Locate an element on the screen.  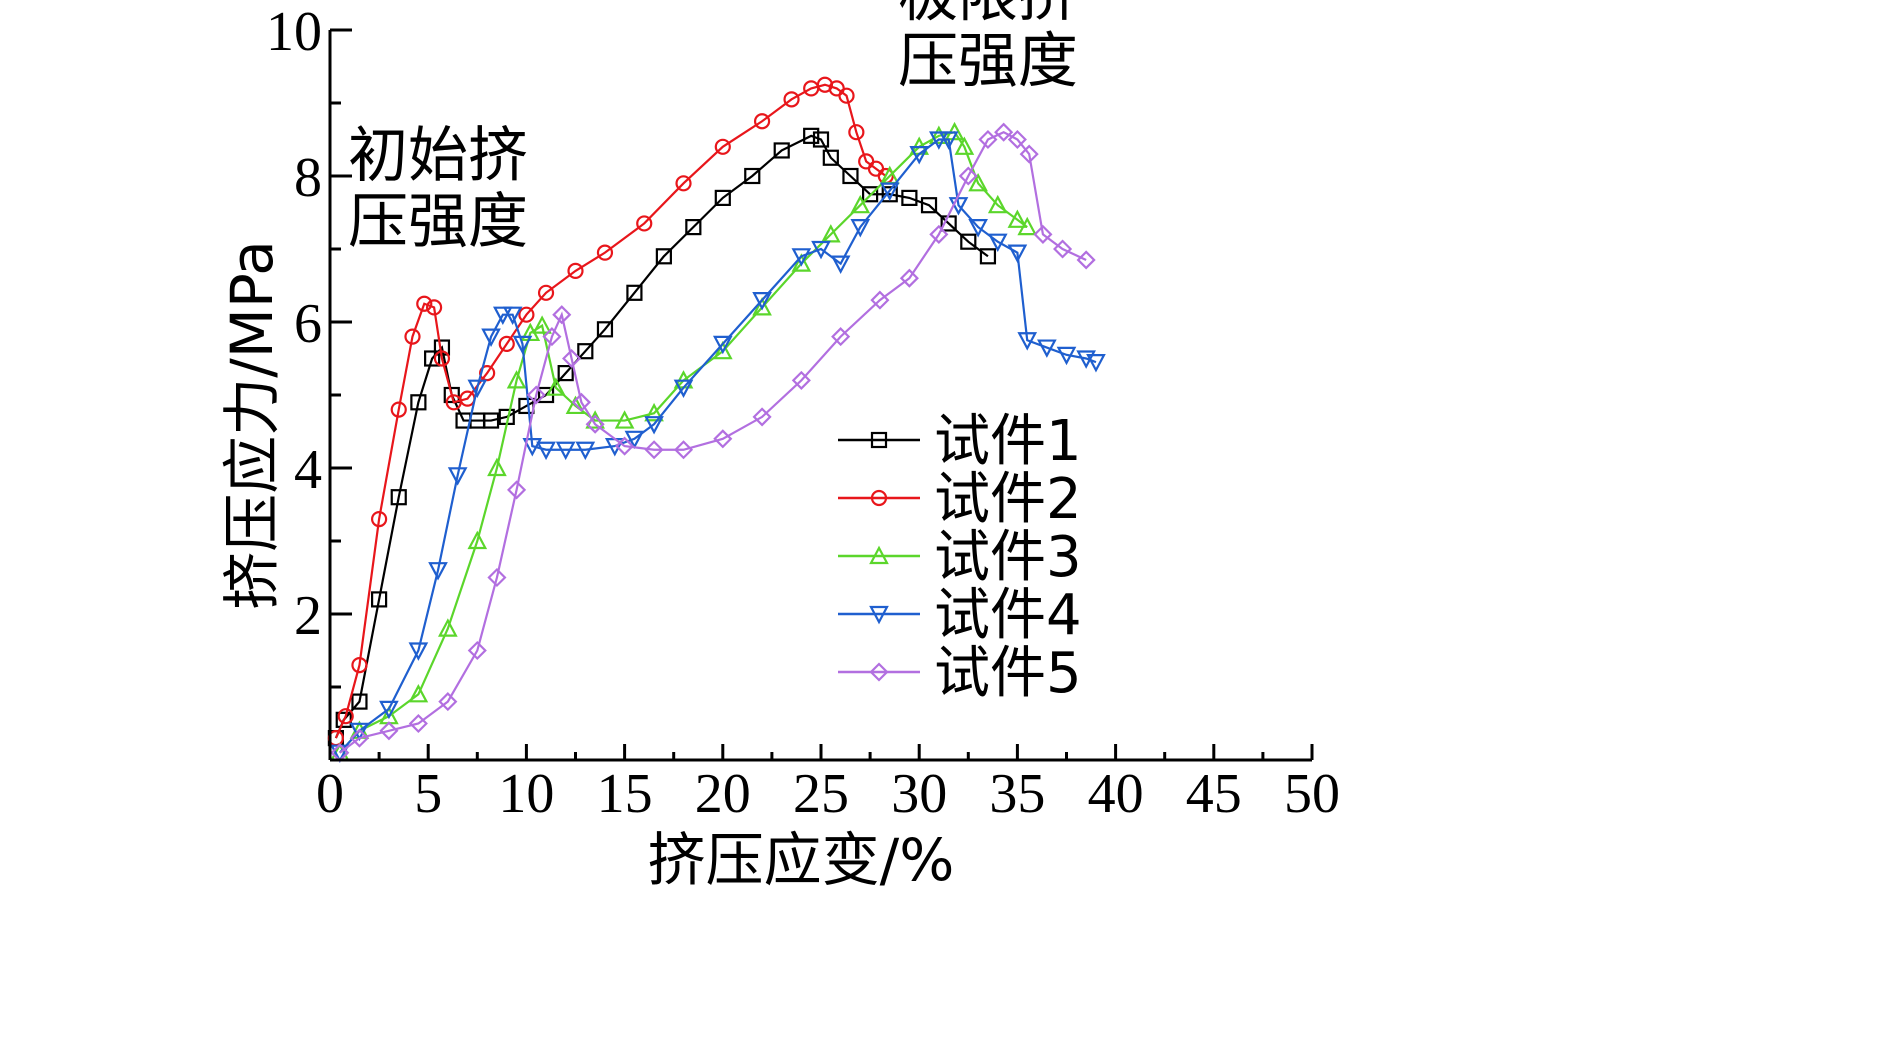
annotation-1-line-1: 初始挤 is located at coordinates (438, 156).